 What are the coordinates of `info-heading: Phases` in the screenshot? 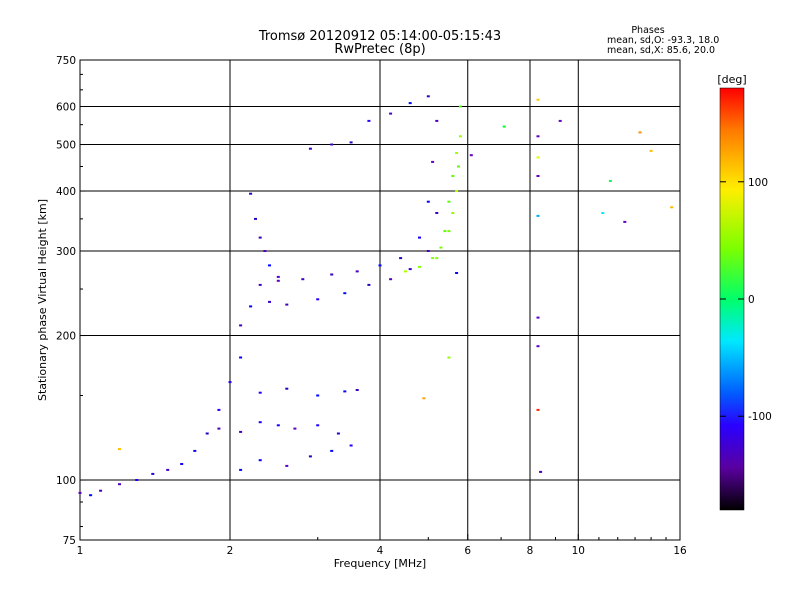 It's located at (647, 30).